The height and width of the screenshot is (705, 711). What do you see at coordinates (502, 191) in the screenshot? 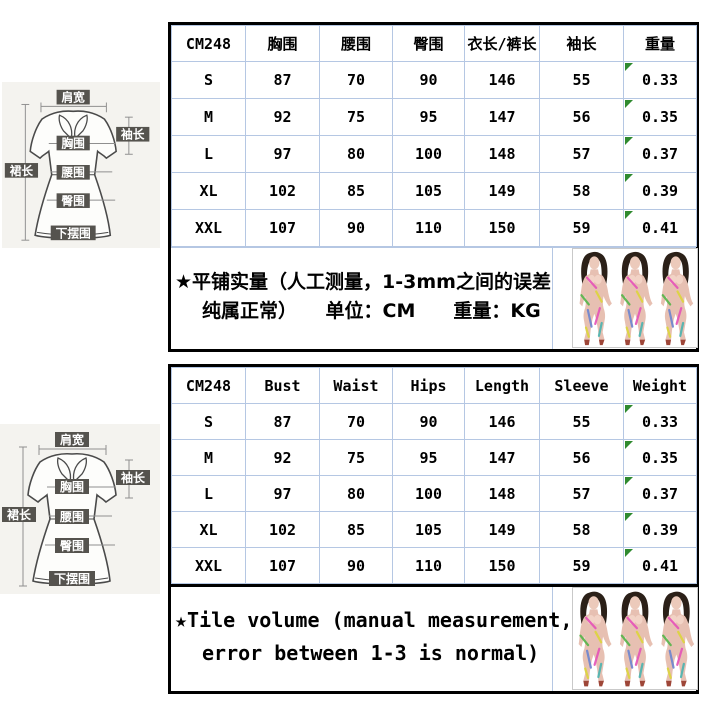
I see `value-cell: 149` at bounding box center [502, 191].